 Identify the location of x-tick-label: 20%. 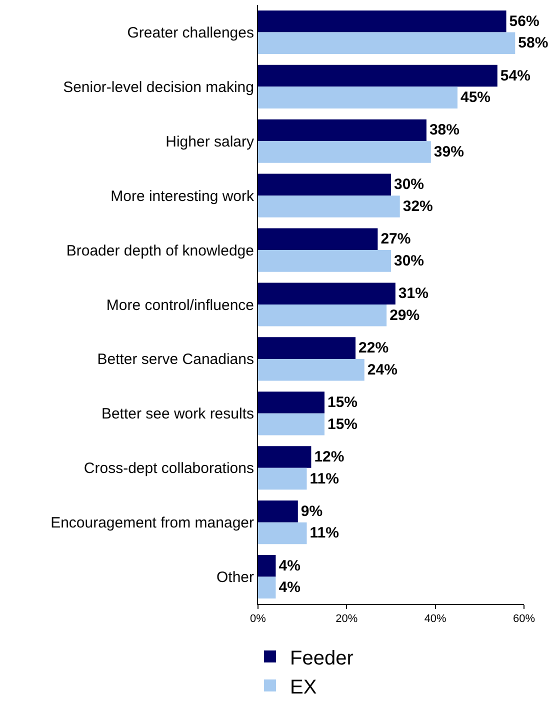
(347, 619).